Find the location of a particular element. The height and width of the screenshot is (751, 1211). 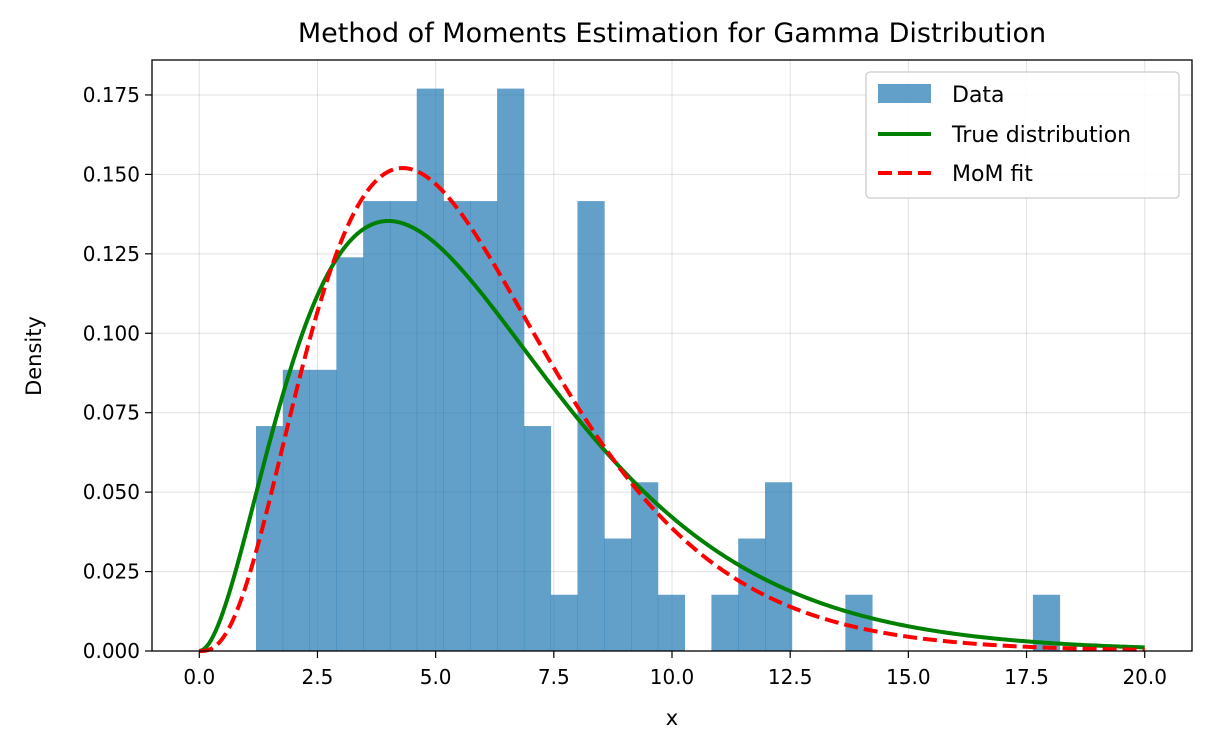

legend-swatch-data is located at coordinates (904, 93).